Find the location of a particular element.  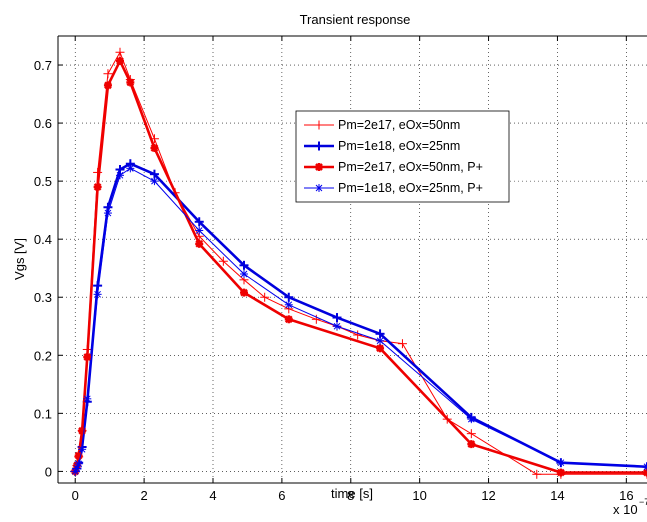

x-tick-label: 6 is located at coordinates (281, 495).